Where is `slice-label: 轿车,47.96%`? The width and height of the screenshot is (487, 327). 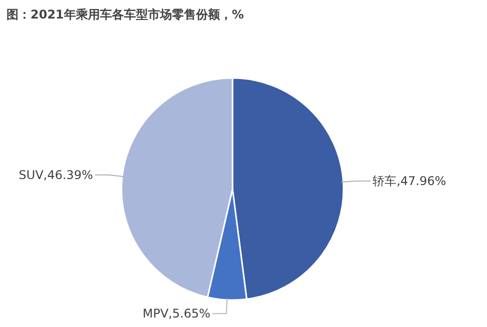 slice-label: 轿车,47.96% is located at coordinates (409, 181).